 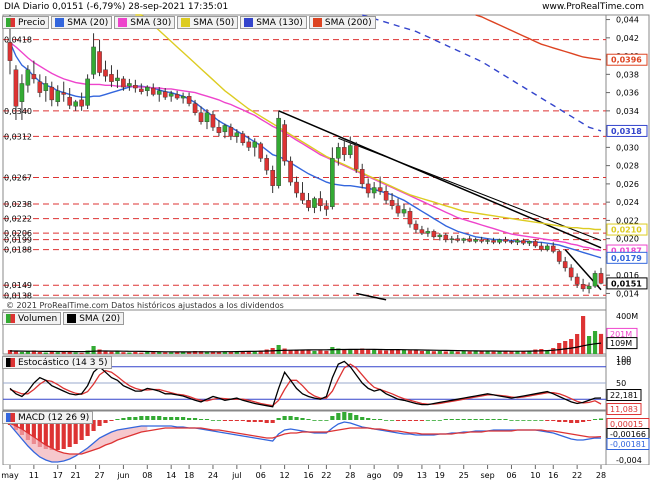 I want to click on price-y-tick-label: 0,026, so click(x=627, y=184).